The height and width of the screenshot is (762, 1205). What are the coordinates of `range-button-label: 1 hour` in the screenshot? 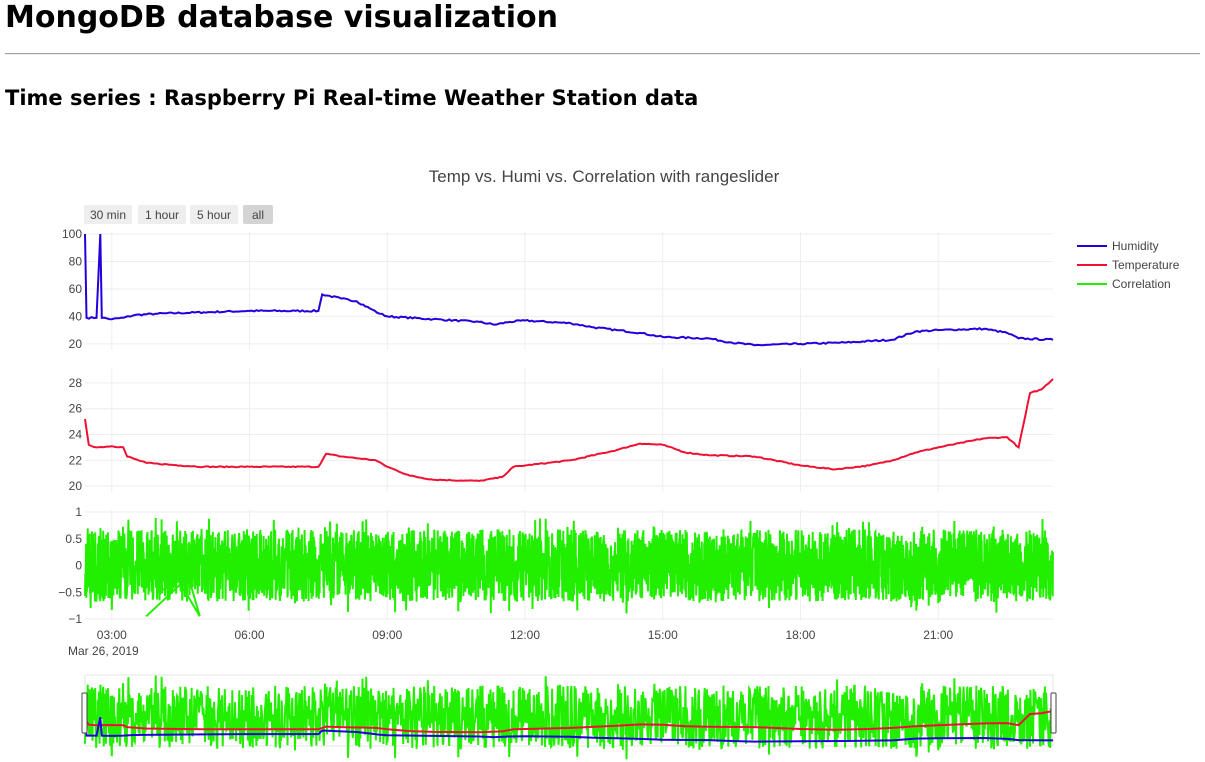 It's located at (162, 215).